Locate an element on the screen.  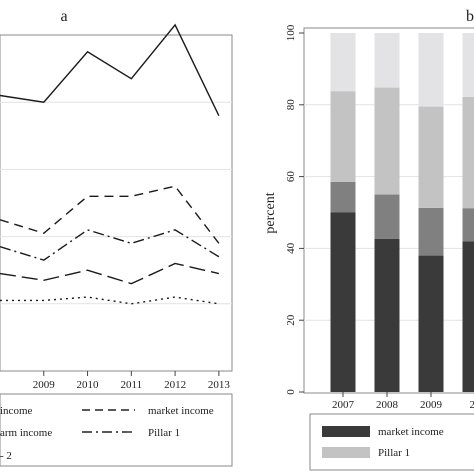
panel-a-series-line-dashdot is located at coordinates (110, 245).